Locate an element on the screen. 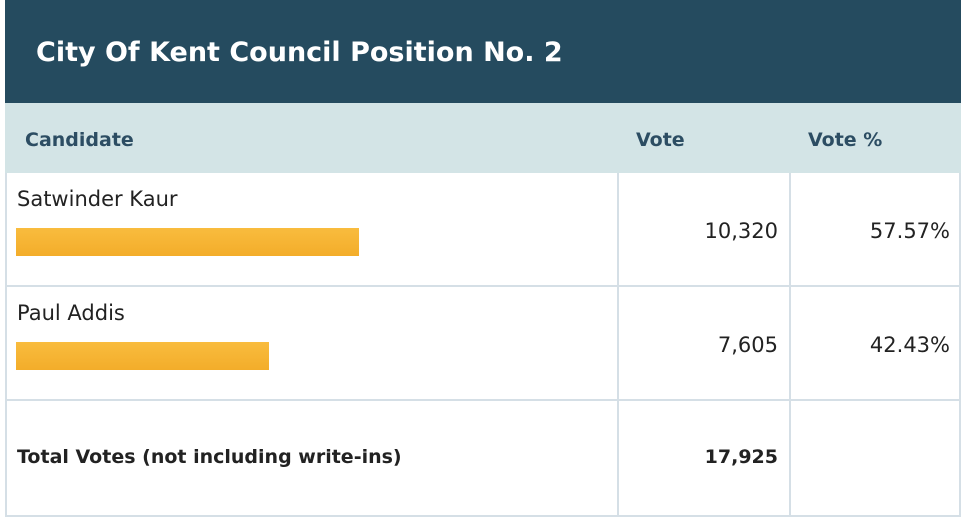 Image resolution: width=961 pixels, height=517 pixels. header-cell: Vote is located at coordinates (660, 140).